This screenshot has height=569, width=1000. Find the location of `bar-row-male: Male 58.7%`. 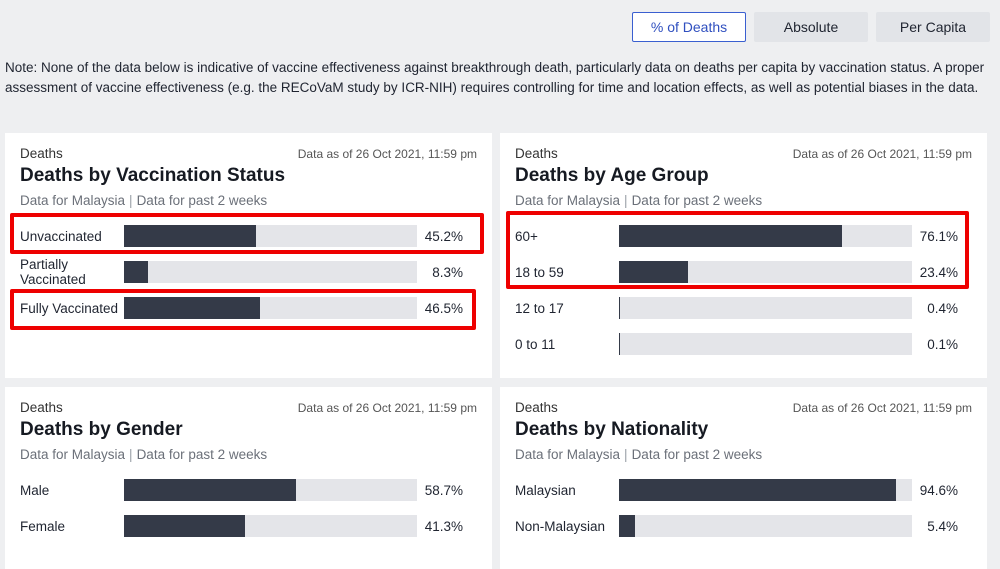

bar-row-male: Male 58.7% is located at coordinates (248, 490).